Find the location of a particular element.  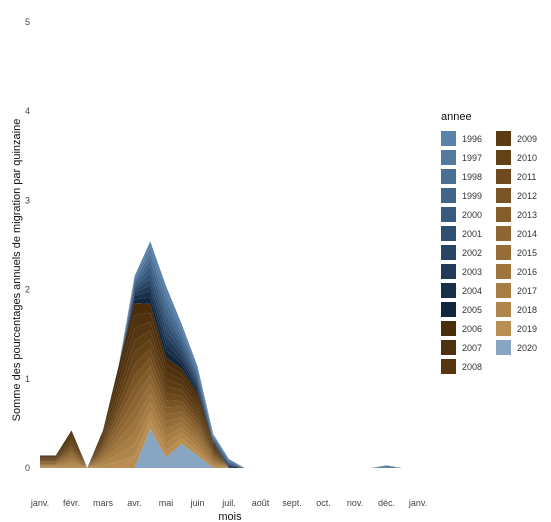

legend-item-2003: 2003 is located at coordinates (468, 271).